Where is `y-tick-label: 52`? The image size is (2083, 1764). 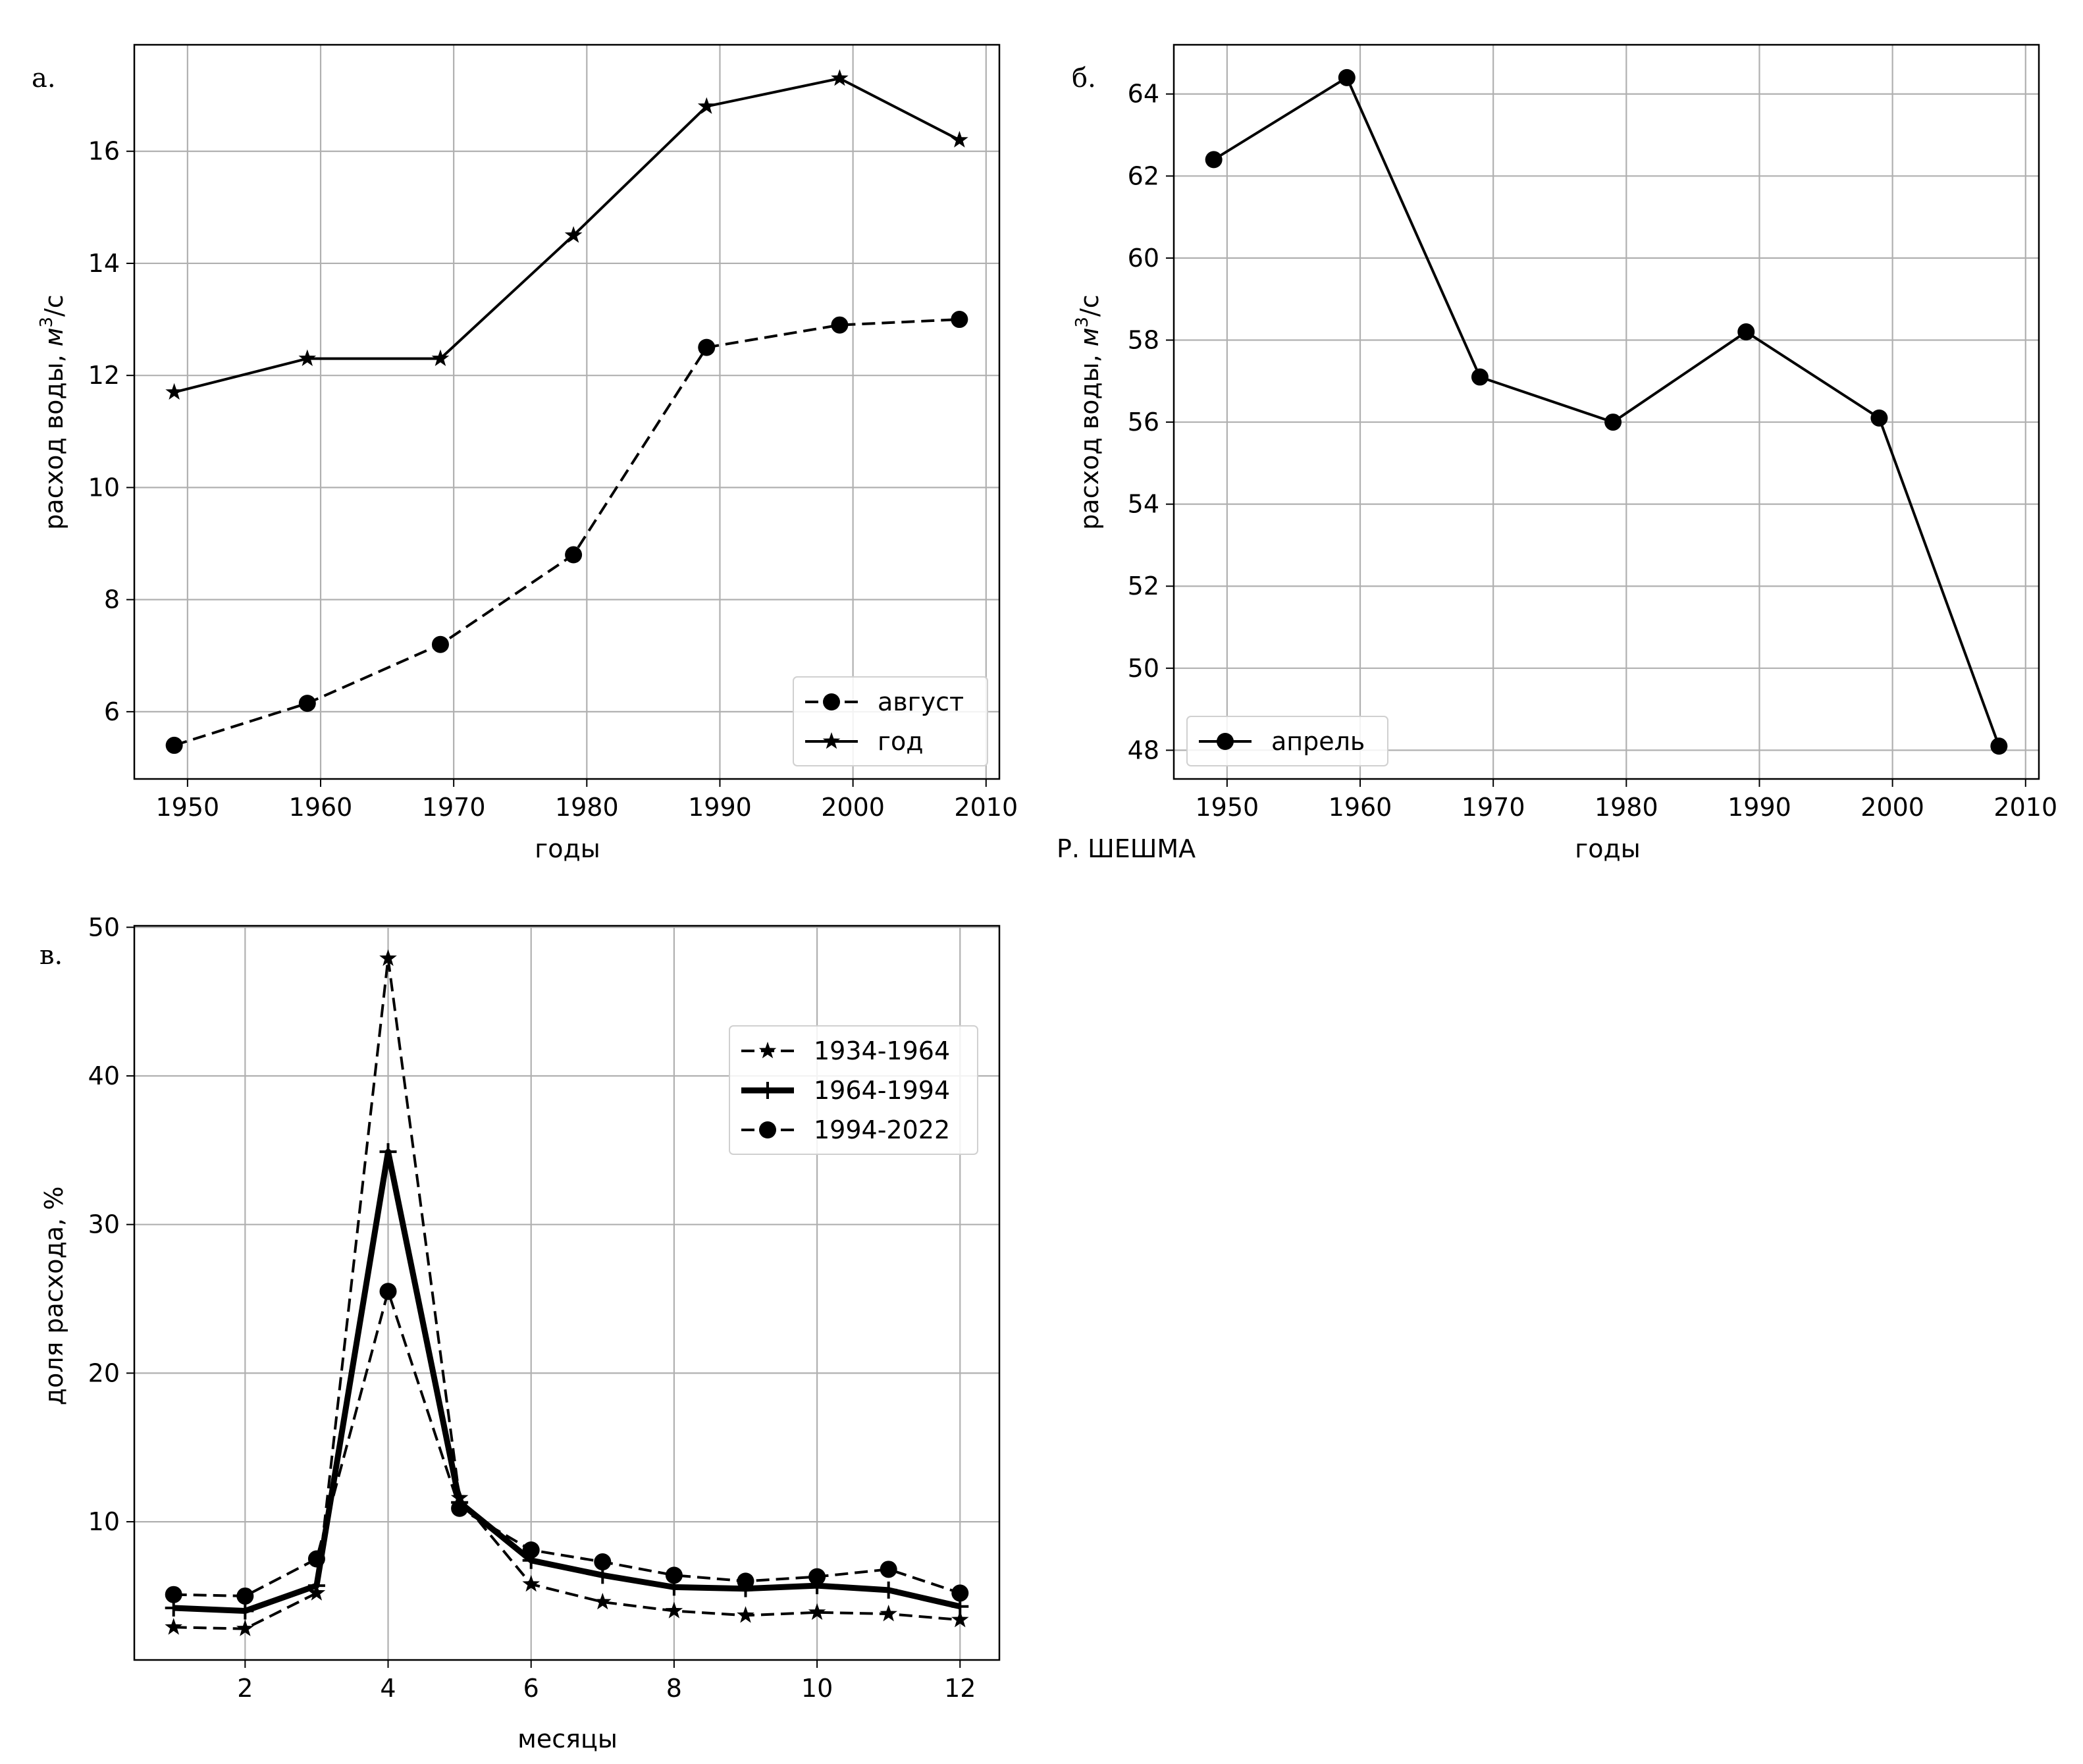
y-tick-label: 52 is located at coordinates (1143, 586).